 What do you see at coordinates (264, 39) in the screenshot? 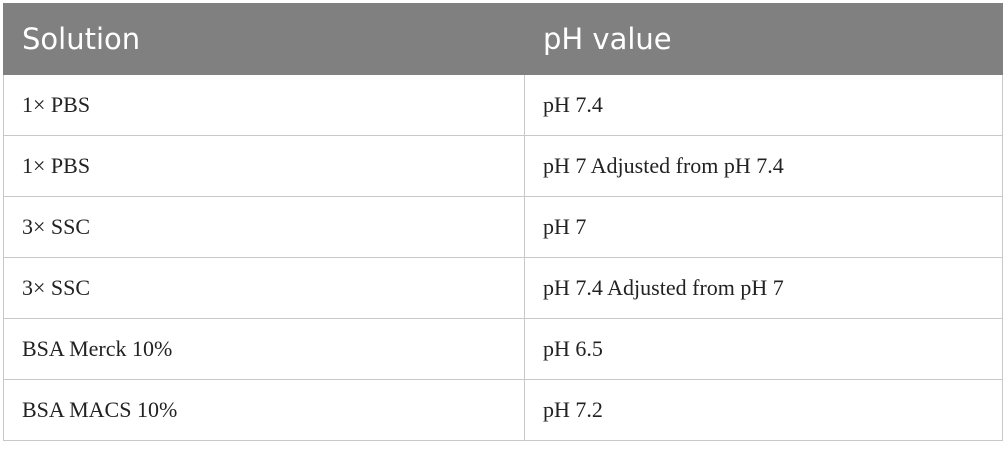
I see `header-cell: Solution` at bounding box center [264, 39].